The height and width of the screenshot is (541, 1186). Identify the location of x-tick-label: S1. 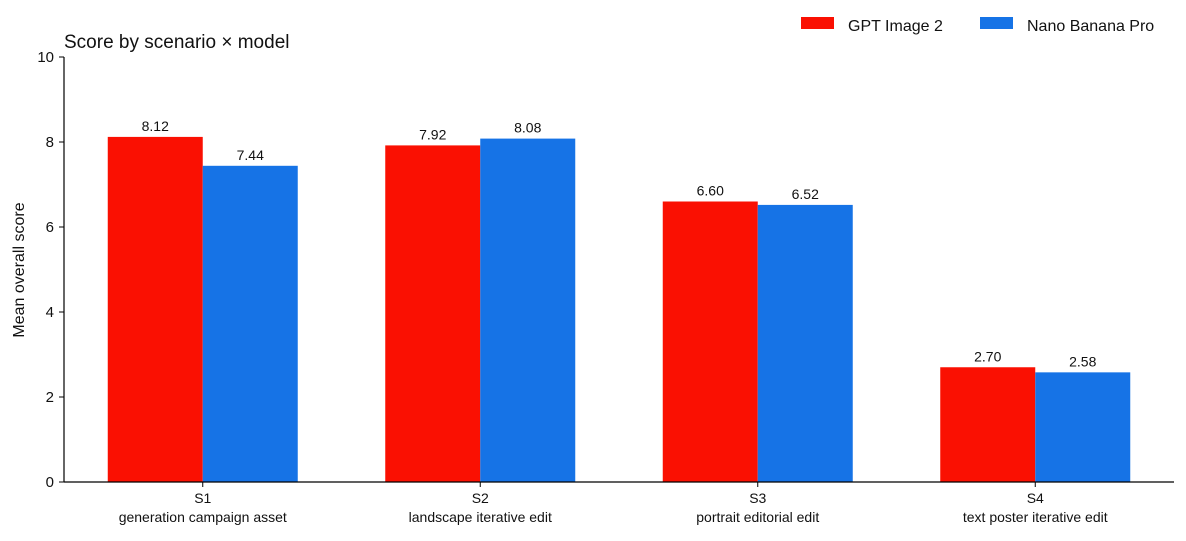
(202, 498).